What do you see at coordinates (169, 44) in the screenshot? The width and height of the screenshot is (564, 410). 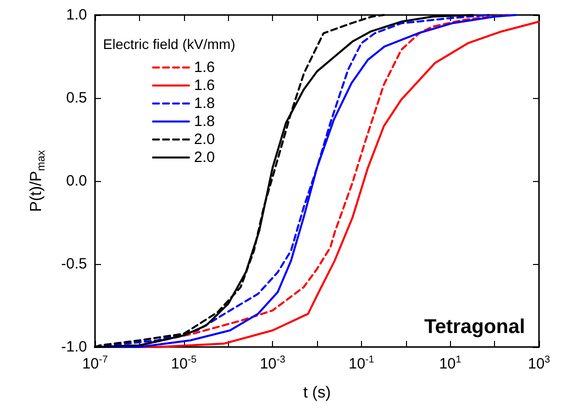 I see `legend-title: Electric field (kV/mm)` at bounding box center [169, 44].